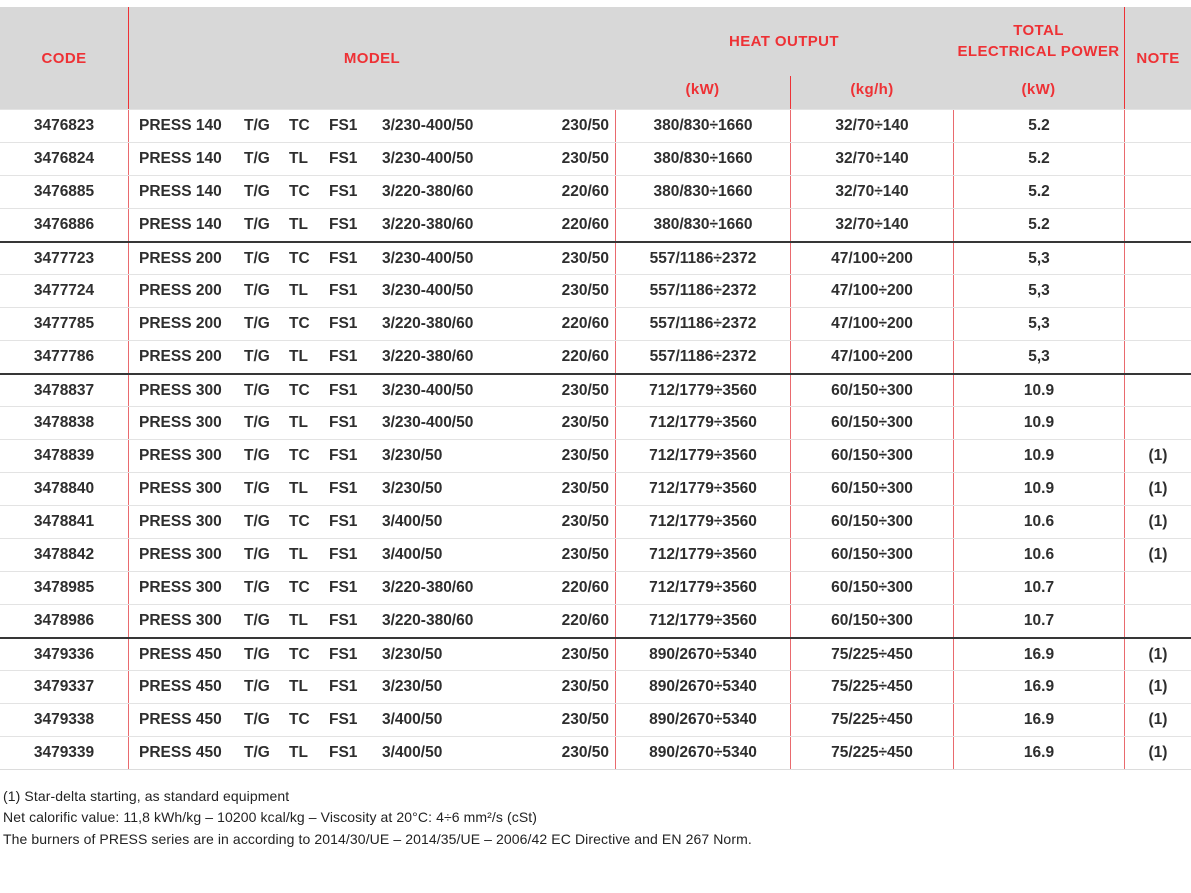 This screenshot has width=1191, height=893. I want to click on cell-code: 3479337, so click(64, 686).